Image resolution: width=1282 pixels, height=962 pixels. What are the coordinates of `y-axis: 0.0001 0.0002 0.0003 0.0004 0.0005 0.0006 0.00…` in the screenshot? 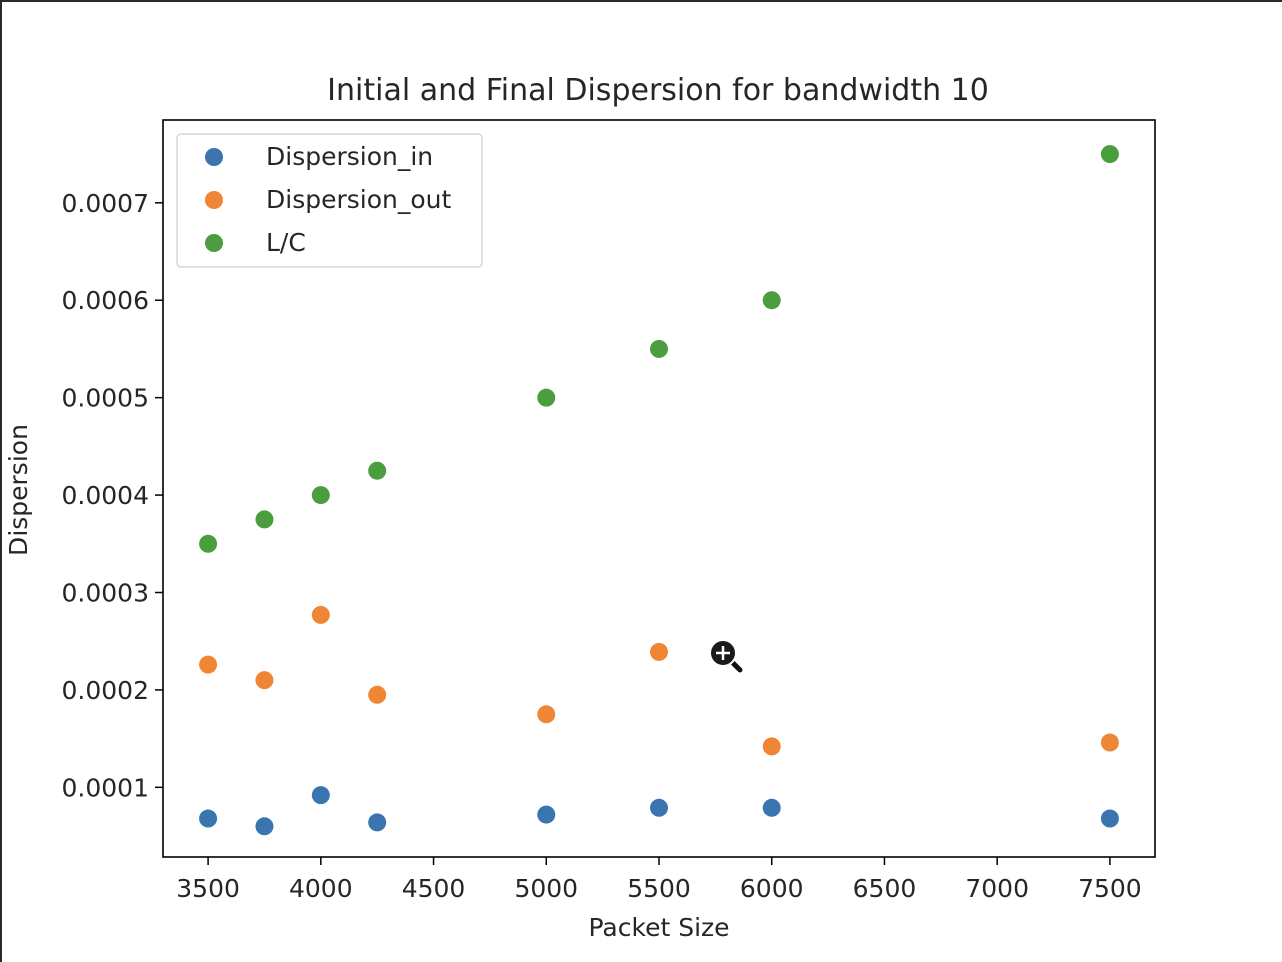 It's located at (112, 495).